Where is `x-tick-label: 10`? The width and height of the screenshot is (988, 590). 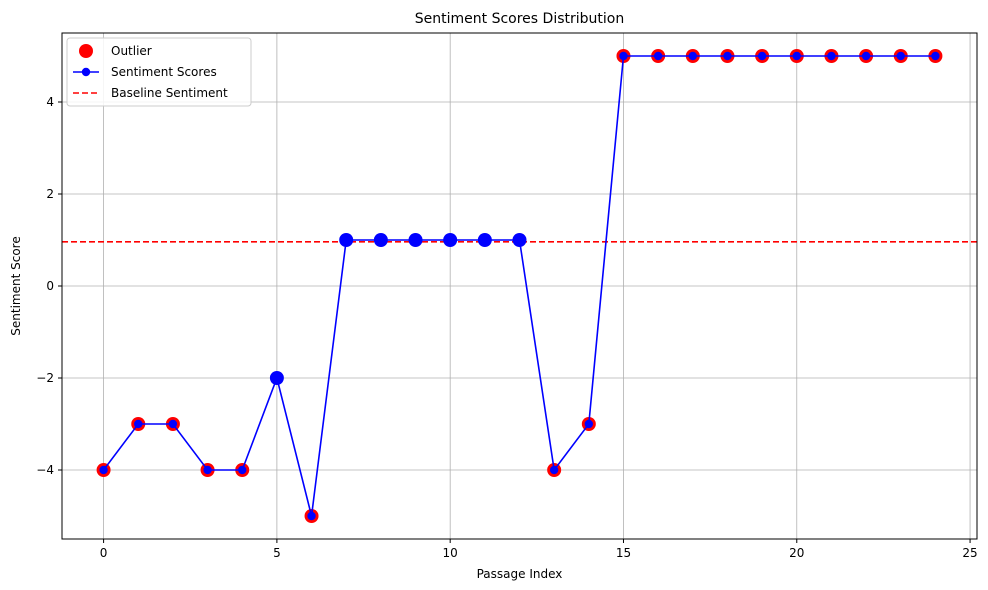 x-tick-label: 10 is located at coordinates (450, 553).